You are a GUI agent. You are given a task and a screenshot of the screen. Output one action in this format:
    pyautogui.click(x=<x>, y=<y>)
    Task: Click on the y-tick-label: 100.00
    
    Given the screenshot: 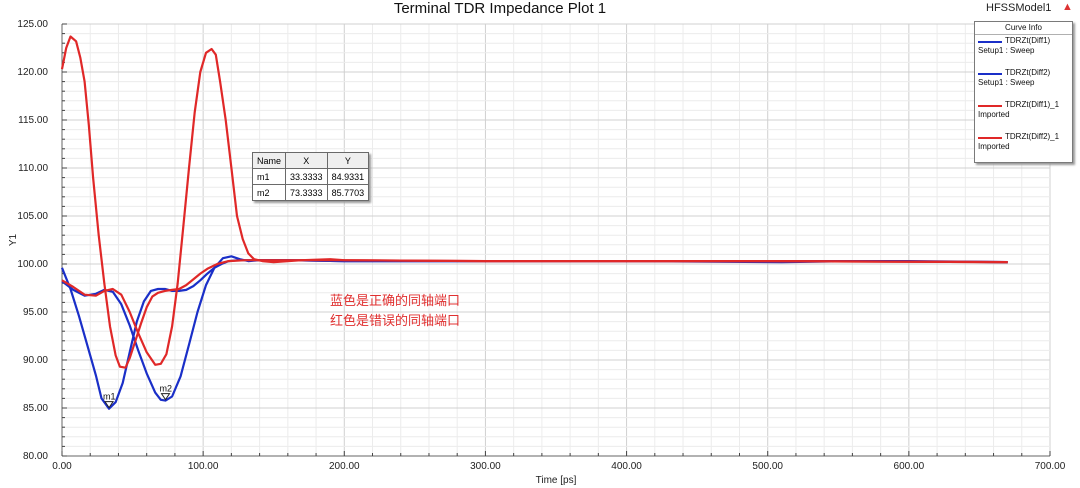 What is the action you would take?
    pyautogui.click(x=32, y=264)
    